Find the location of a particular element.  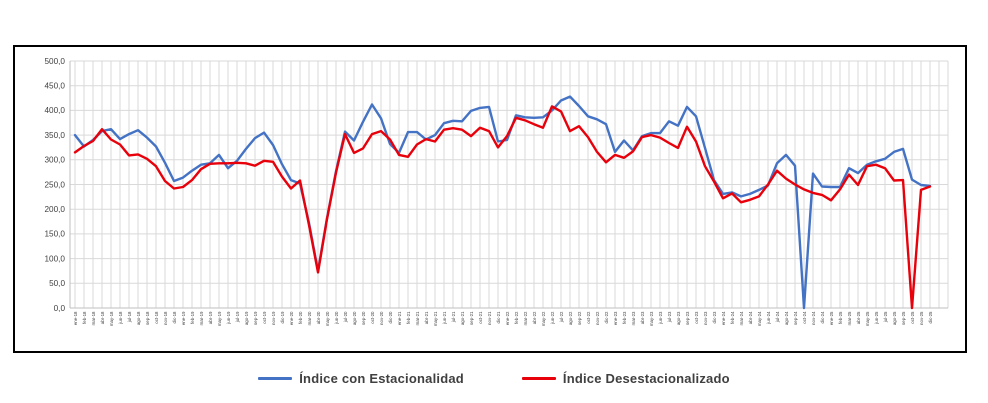

legend-item-desestacionalizado: Índice Desestacionalizado is located at coordinates (625, 378).